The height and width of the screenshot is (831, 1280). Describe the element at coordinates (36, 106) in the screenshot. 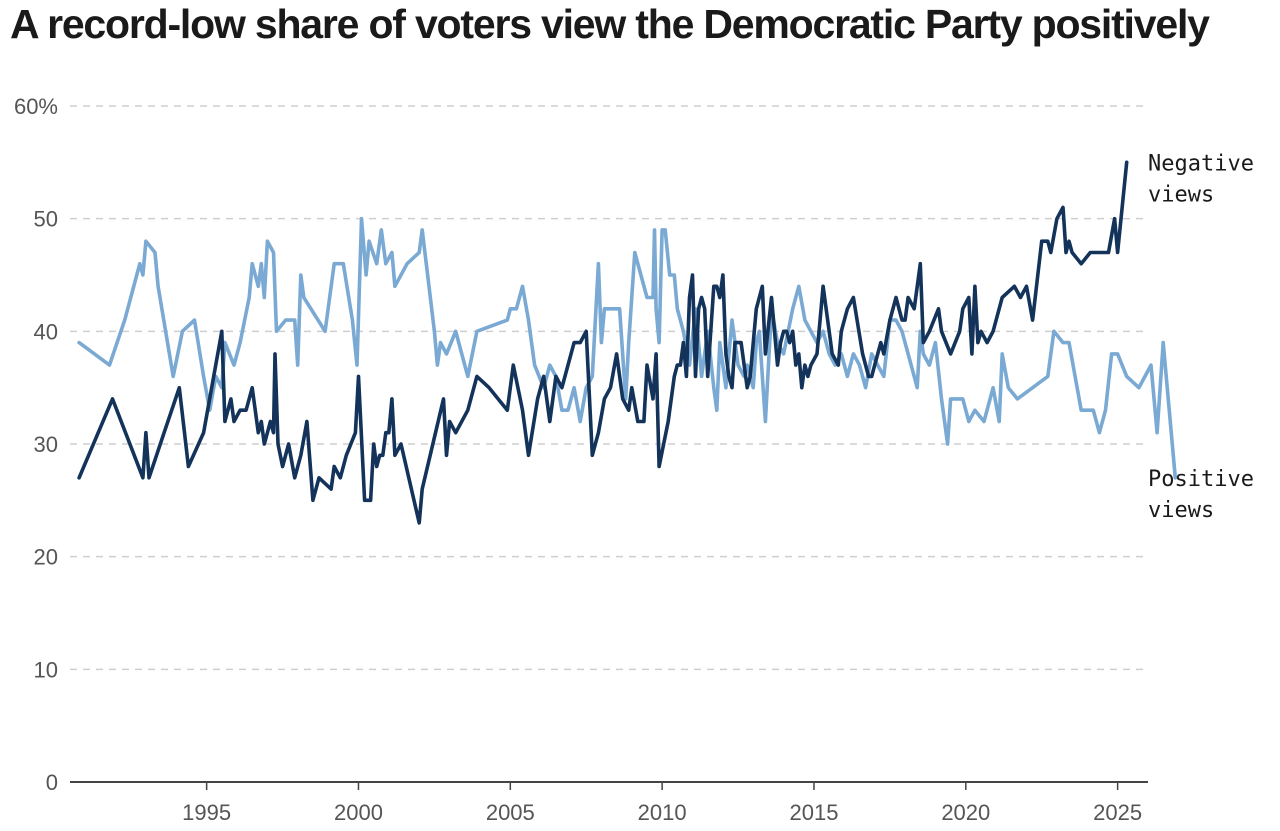

I see `y-tick-label: 60%` at that location.